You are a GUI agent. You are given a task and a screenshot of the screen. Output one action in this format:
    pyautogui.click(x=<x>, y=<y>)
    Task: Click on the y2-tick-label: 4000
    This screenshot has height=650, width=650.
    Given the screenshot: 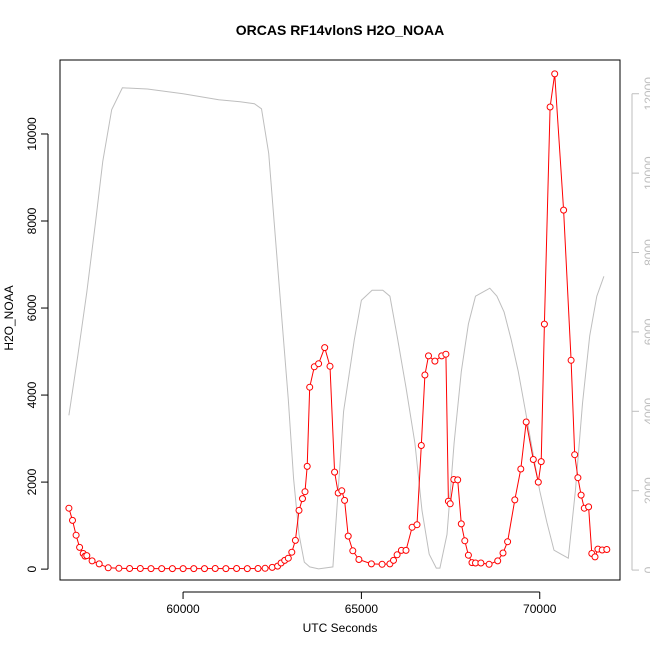 What is the action you would take?
    pyautogui.click(x=646, y=411)
    